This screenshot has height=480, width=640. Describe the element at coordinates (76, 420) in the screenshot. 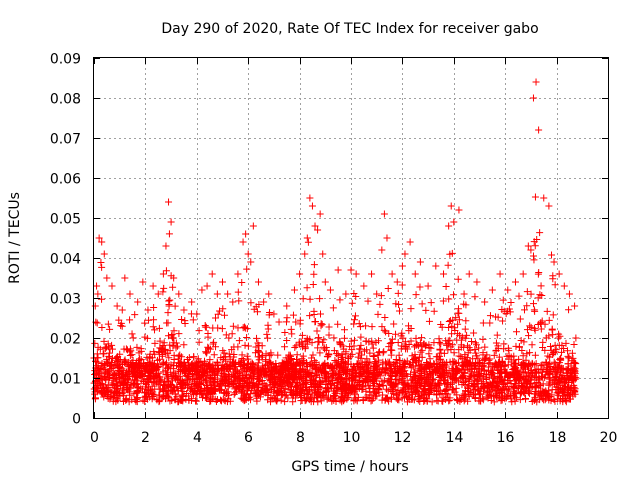

I see `y-tick-label: 0` at that location.